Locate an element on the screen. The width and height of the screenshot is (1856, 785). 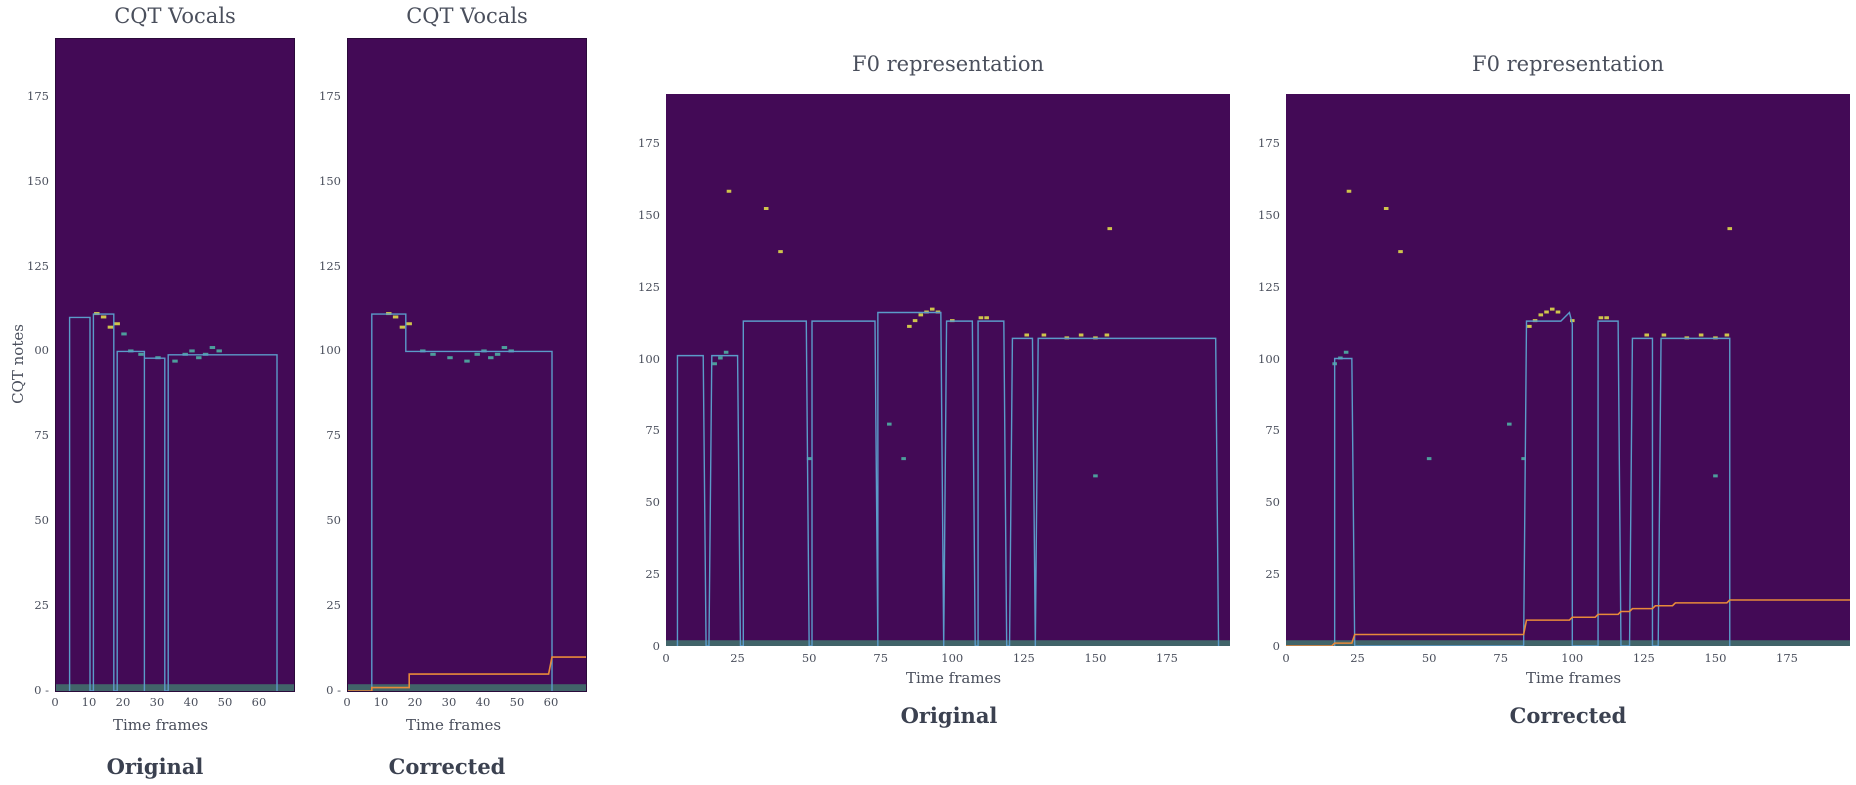
y-tick-label: 175 is located at coordinates (1269, 142).